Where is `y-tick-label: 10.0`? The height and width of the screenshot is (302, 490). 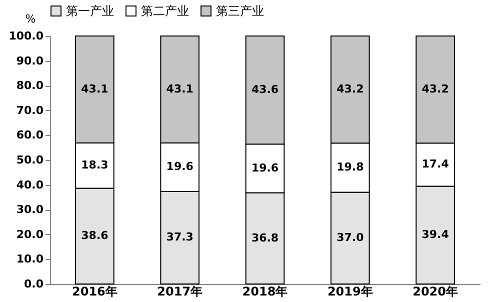 y-tick-label: 10.0 is located at coordinates (30, 259).